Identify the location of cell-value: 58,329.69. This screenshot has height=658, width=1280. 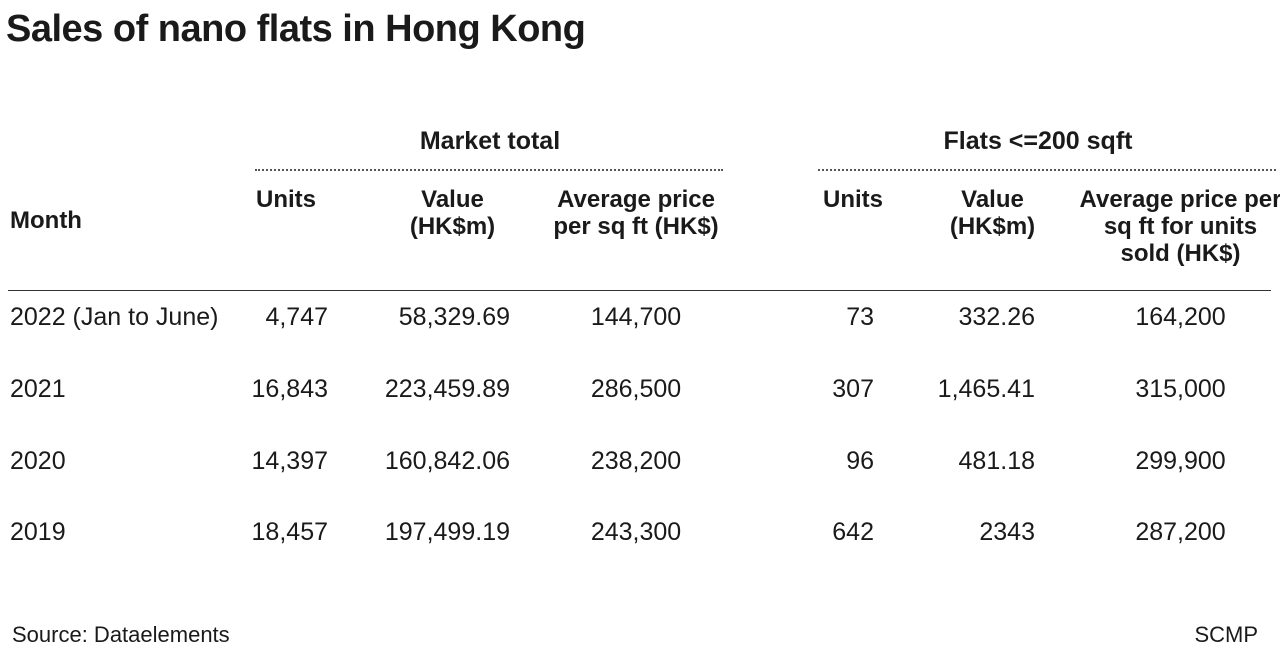
(454, 317).